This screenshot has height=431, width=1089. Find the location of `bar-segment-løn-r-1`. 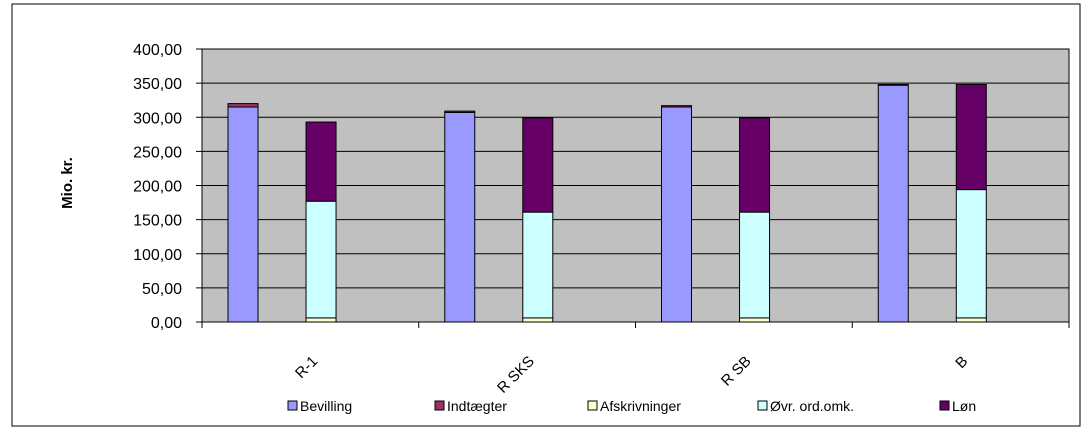

bar-segment-løn-r-1 is located at coordinates (321, 161).